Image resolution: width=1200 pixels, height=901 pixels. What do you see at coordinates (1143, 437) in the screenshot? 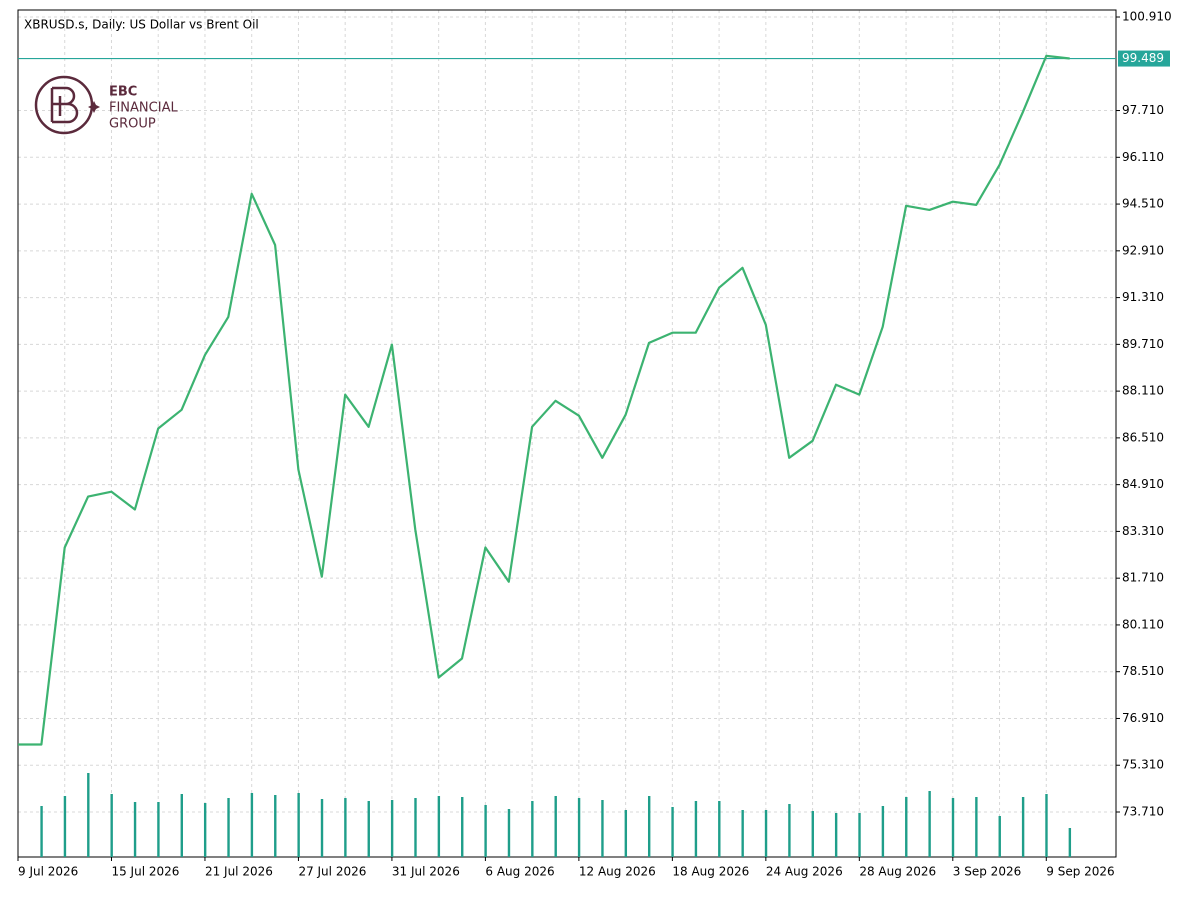
I see `y-tick-label: 86.510` at bounding box center [1143, 437].